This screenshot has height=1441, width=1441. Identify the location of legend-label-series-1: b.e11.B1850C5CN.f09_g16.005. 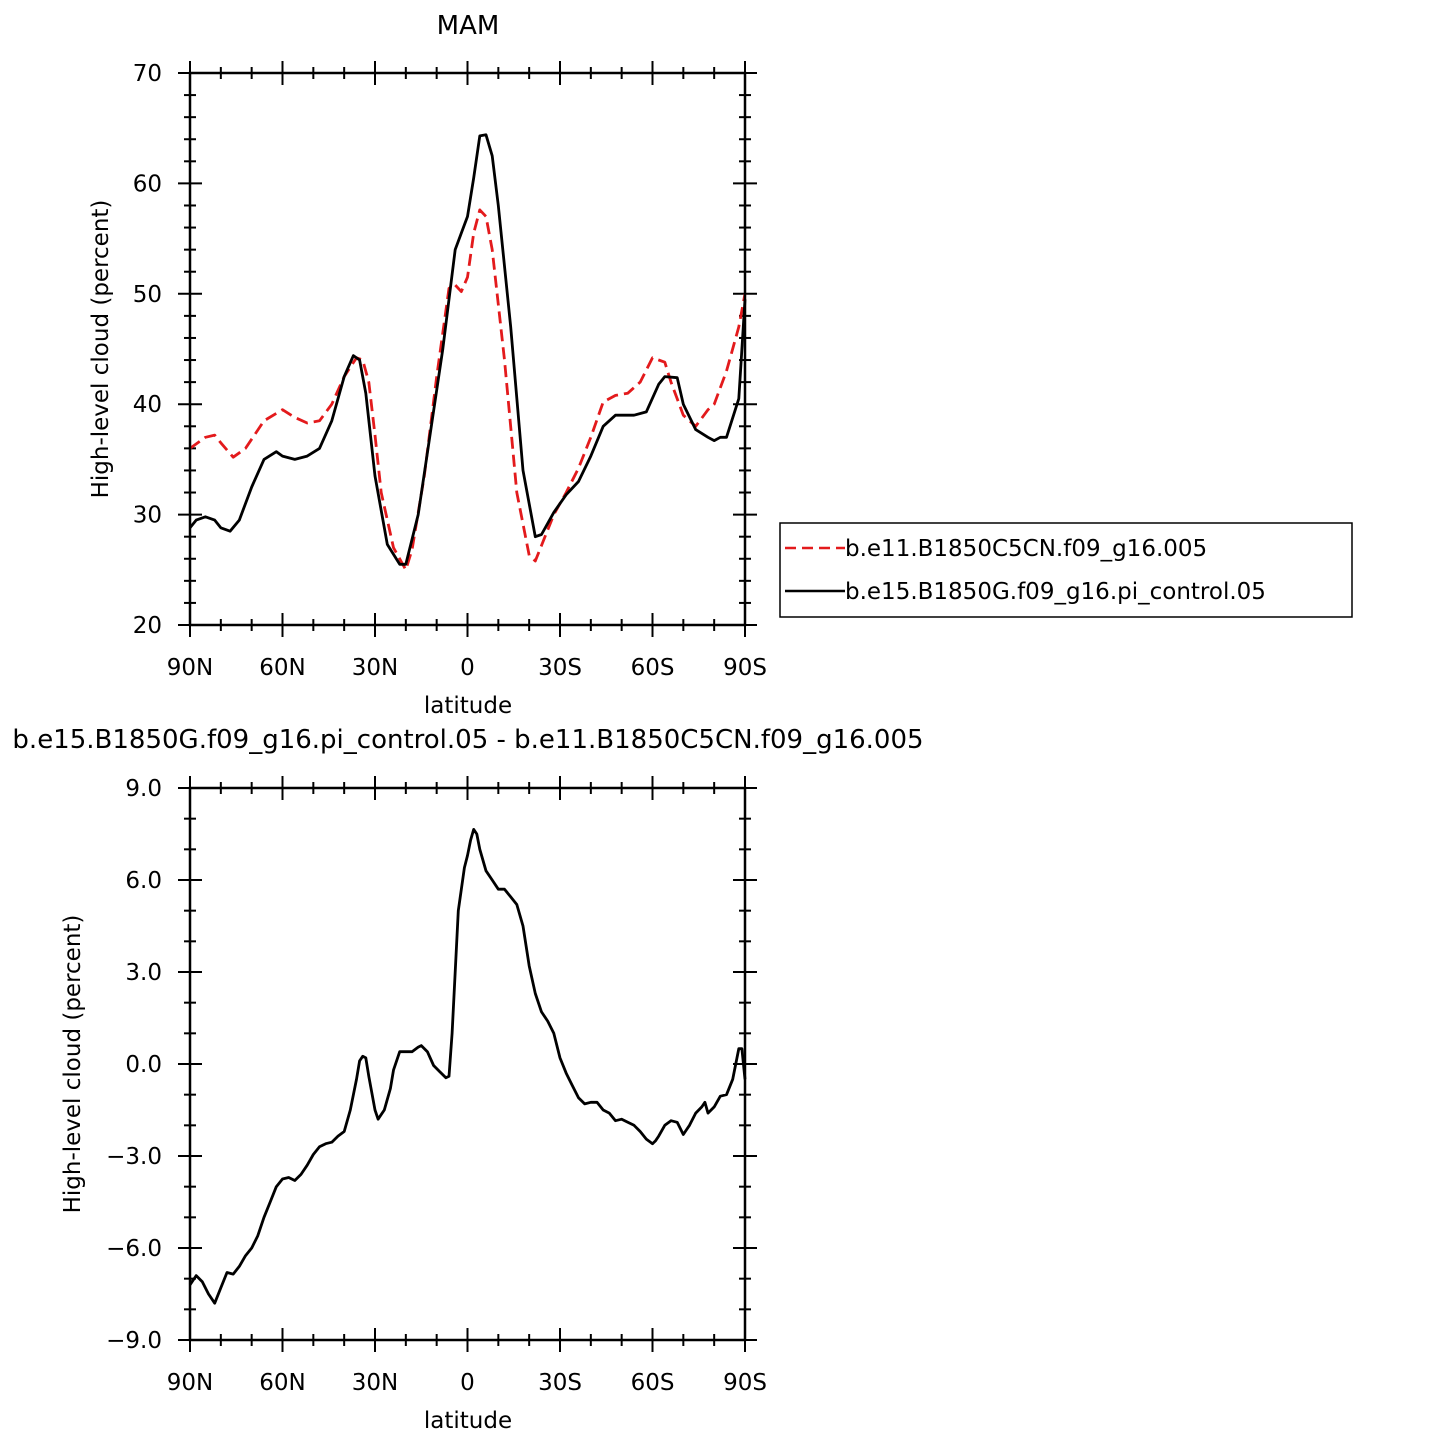
(1026, 549).